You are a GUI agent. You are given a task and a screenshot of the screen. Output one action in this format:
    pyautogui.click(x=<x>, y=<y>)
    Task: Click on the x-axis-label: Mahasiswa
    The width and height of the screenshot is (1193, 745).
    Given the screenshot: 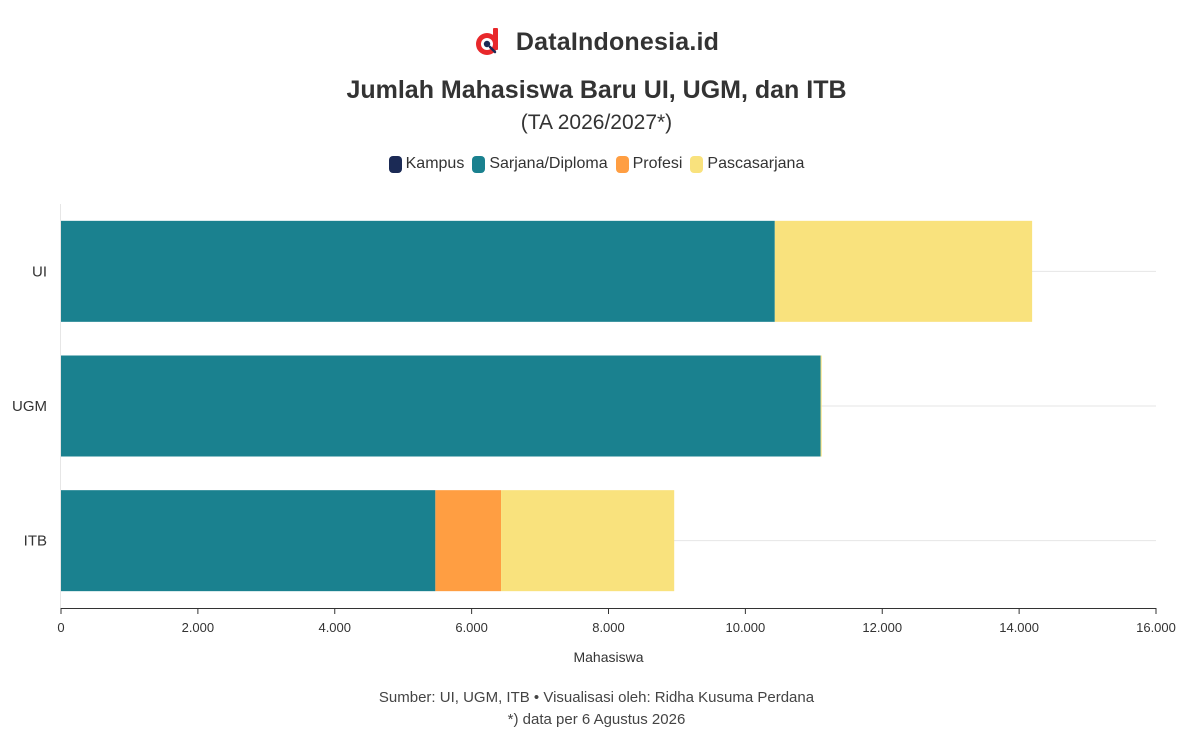 What is the action you would take?
    pyautogui.click(x=608, y=657)
    